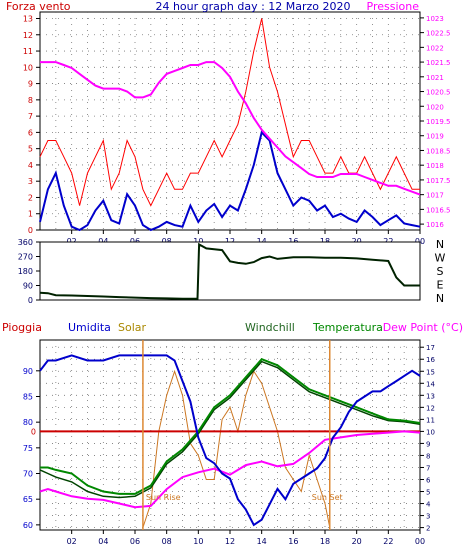  Describe the element at coordinates (435, 137) in the screenshot. I see `y-tick-label: 1019` at that location.